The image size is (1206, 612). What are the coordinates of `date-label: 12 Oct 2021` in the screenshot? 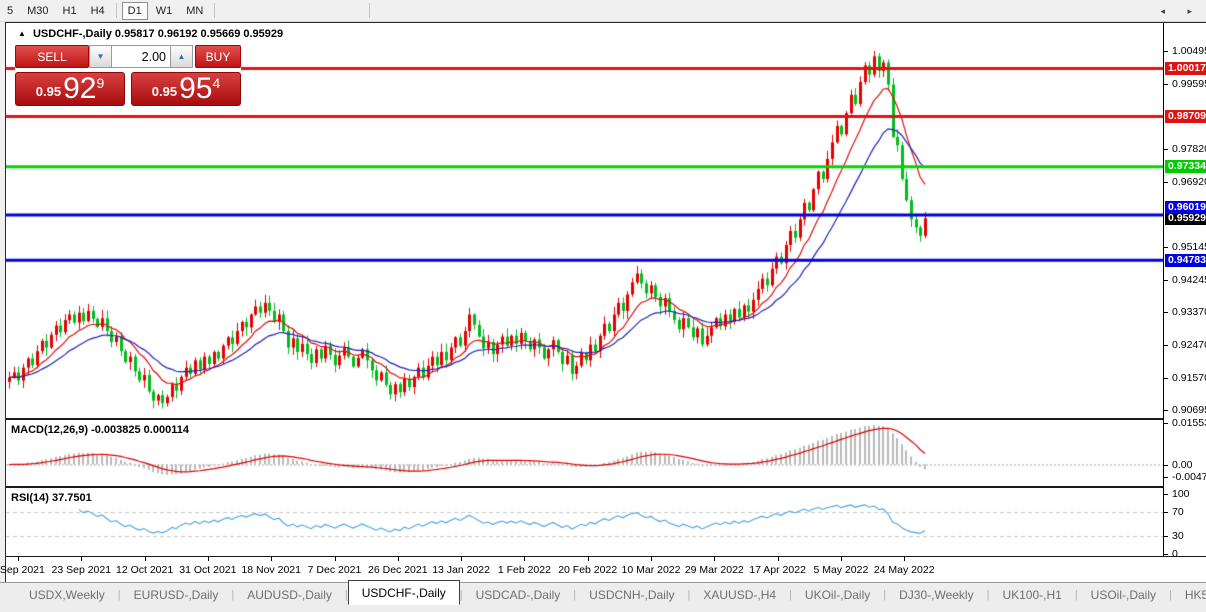 It's located at (144, 570).